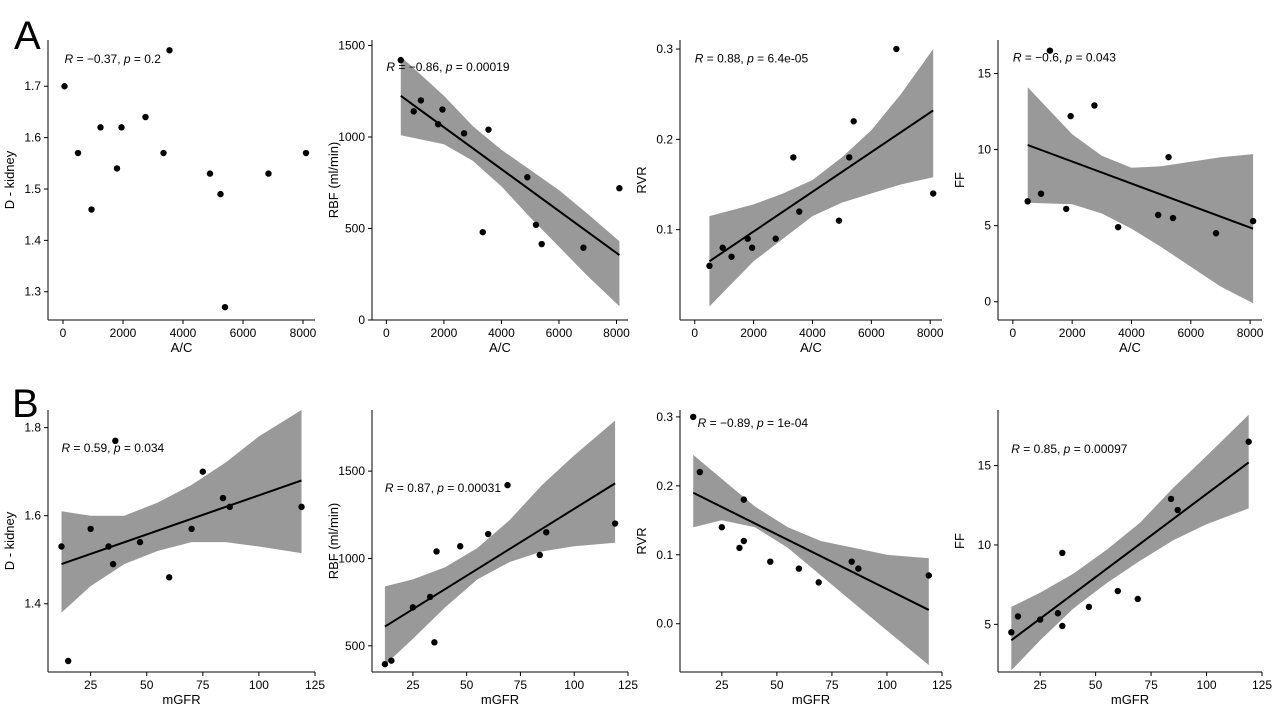 This screenshot has width=1280, height=720. What do you see at coordinates (146, 59) in the screenshot?
I see `annotation-part: = 0.2` at bounding box center [146, 59].